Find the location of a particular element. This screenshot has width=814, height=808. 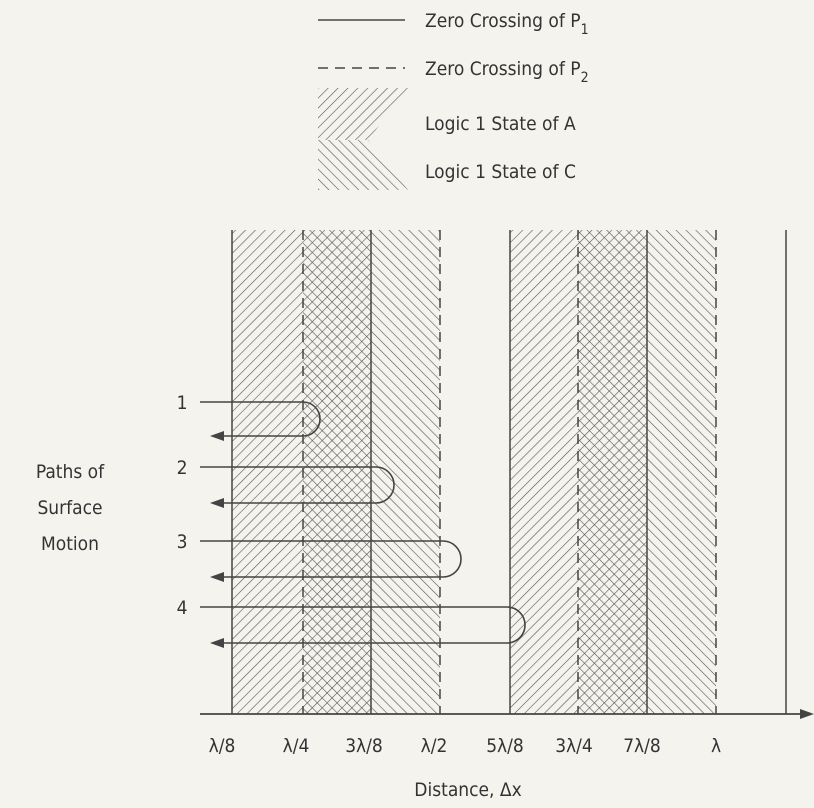

path-numbers: 1 2 3 4 is located at coordinates (182, 505).